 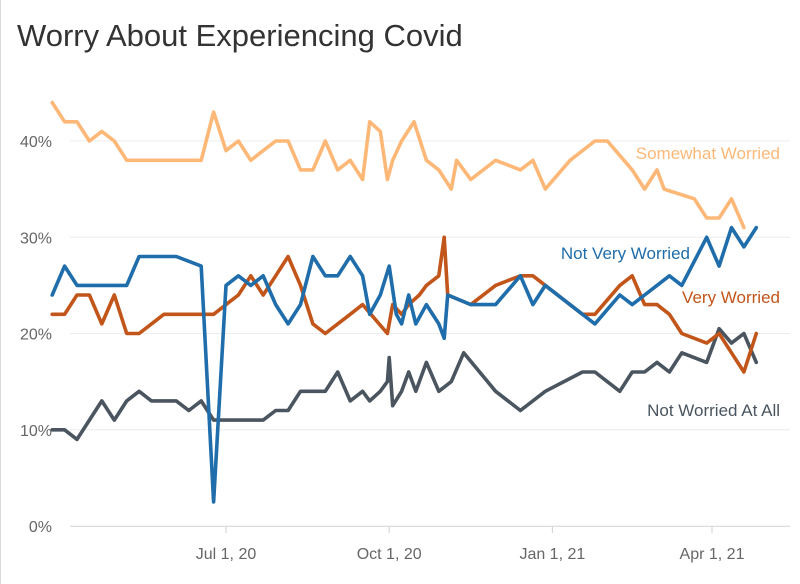 I want to click on y-tick-label: 10%, so click(x=36, y=431).